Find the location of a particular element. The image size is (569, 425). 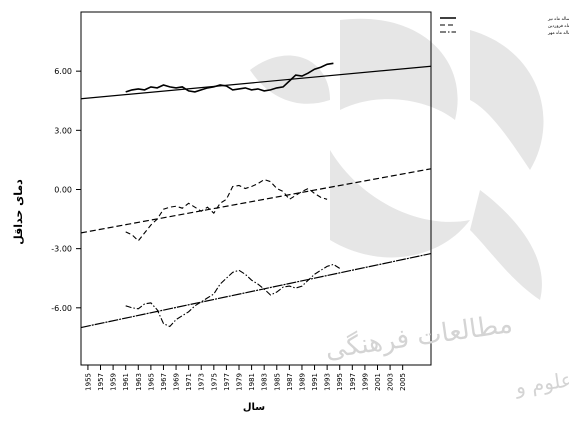

x-axis-label: سال is located at coordinates (254, 407).